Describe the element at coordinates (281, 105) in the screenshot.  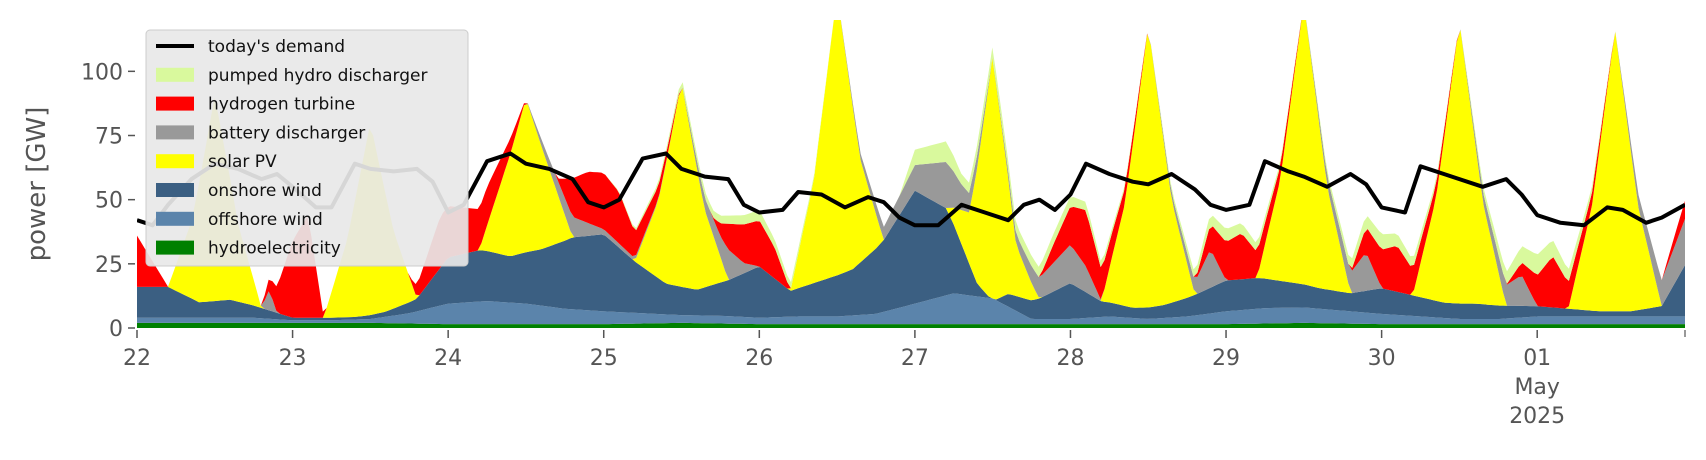
I see `legend-label-hydrogen-turbine: hydrogen turbine` at that location.